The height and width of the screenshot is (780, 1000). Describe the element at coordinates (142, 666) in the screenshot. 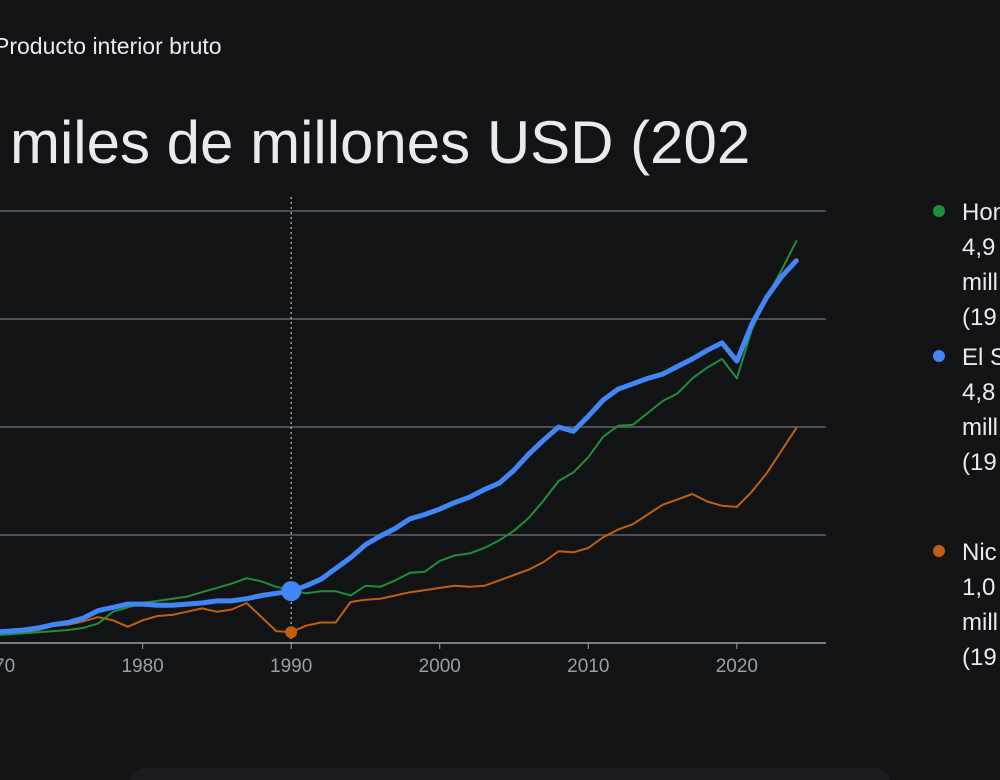

I see `x-tick-label: 1980` at that location.